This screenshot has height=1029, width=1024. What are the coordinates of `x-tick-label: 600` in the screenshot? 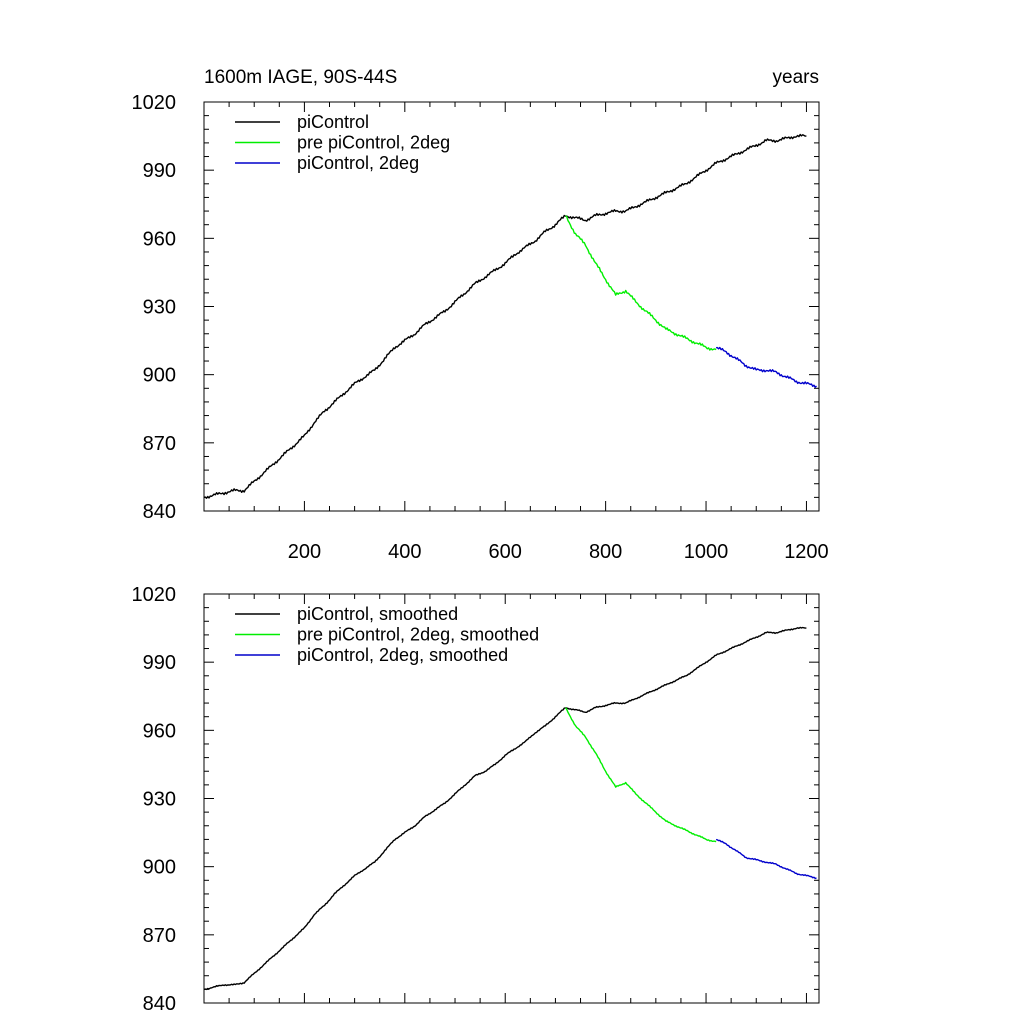 It's located at (505, 552).